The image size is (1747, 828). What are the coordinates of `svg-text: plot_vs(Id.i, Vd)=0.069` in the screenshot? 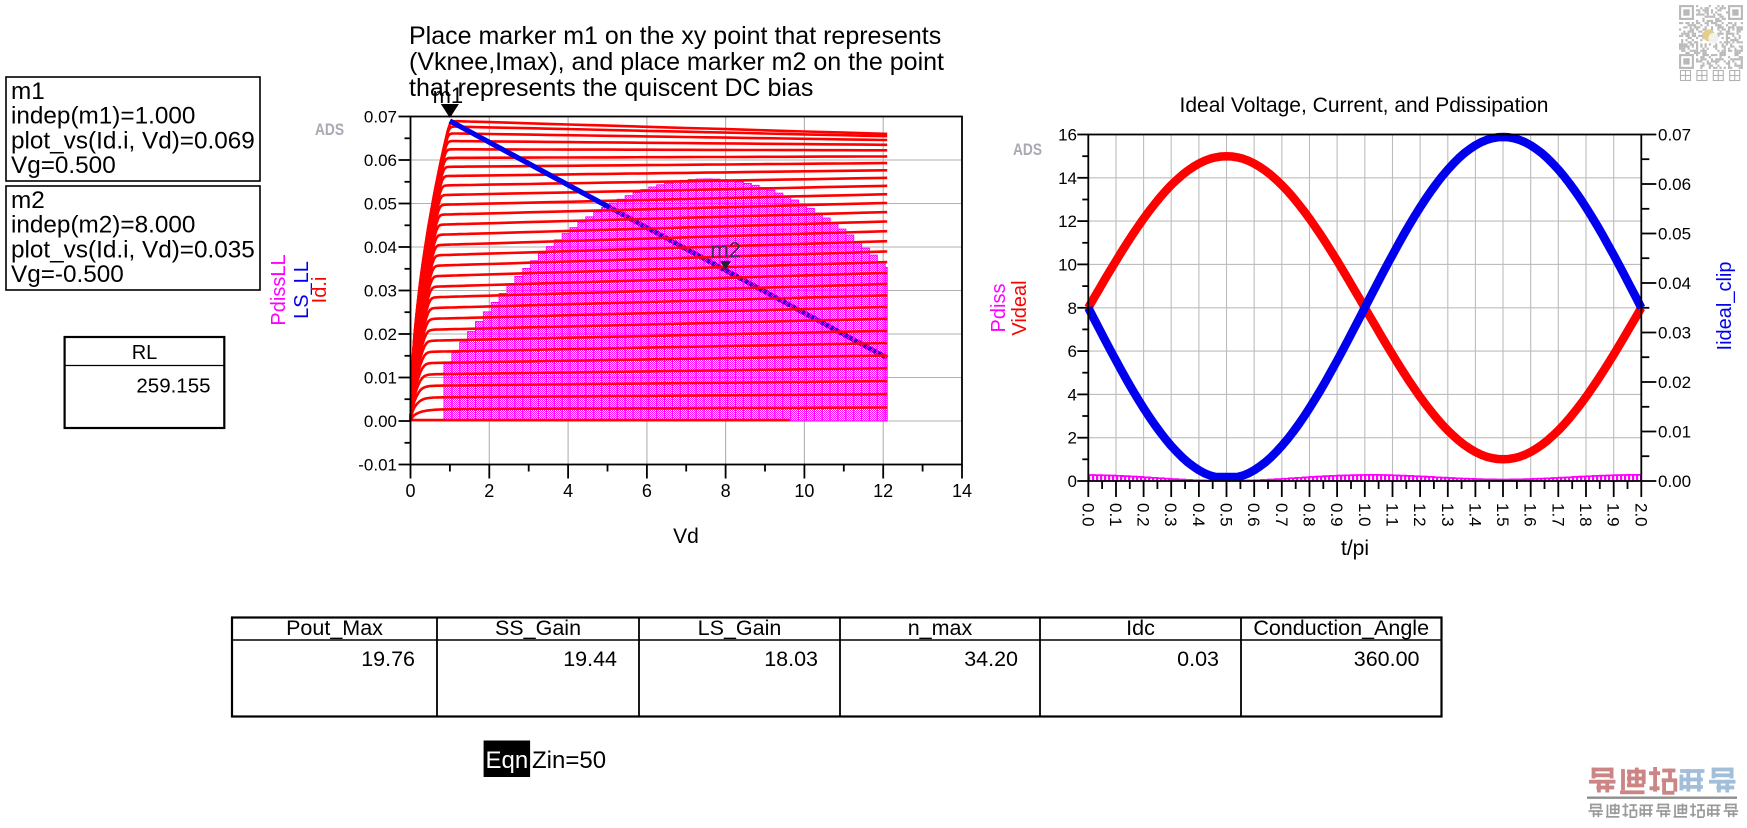 It's located at (133, 140).